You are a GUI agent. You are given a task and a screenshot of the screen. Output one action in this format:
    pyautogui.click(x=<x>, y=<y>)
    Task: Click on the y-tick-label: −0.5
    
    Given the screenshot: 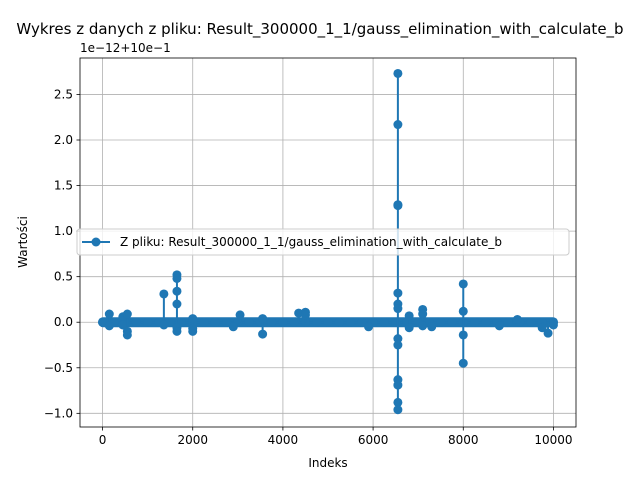 What is the action you would take?
    pyautogui.click(x=58, y=368)
    